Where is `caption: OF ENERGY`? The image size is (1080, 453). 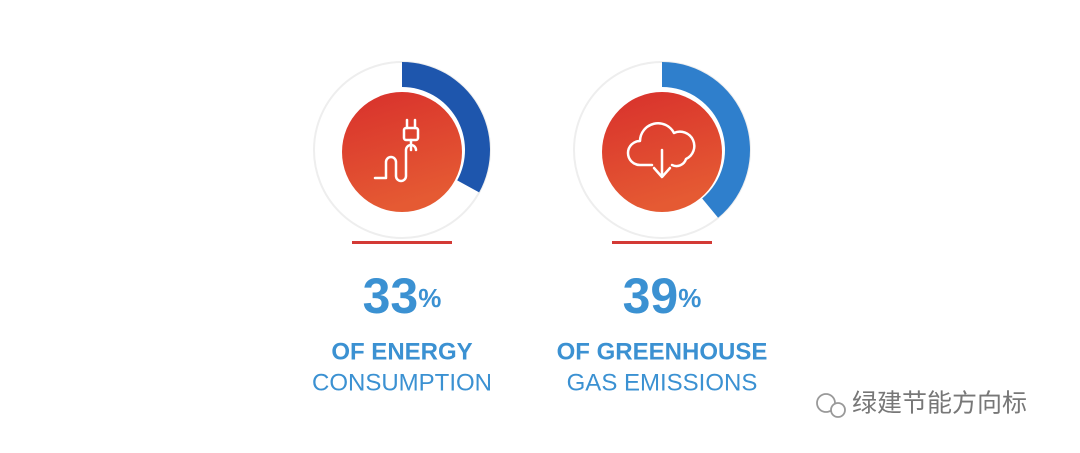
caption: OF ENERGY is located at coordinates (401, 351).